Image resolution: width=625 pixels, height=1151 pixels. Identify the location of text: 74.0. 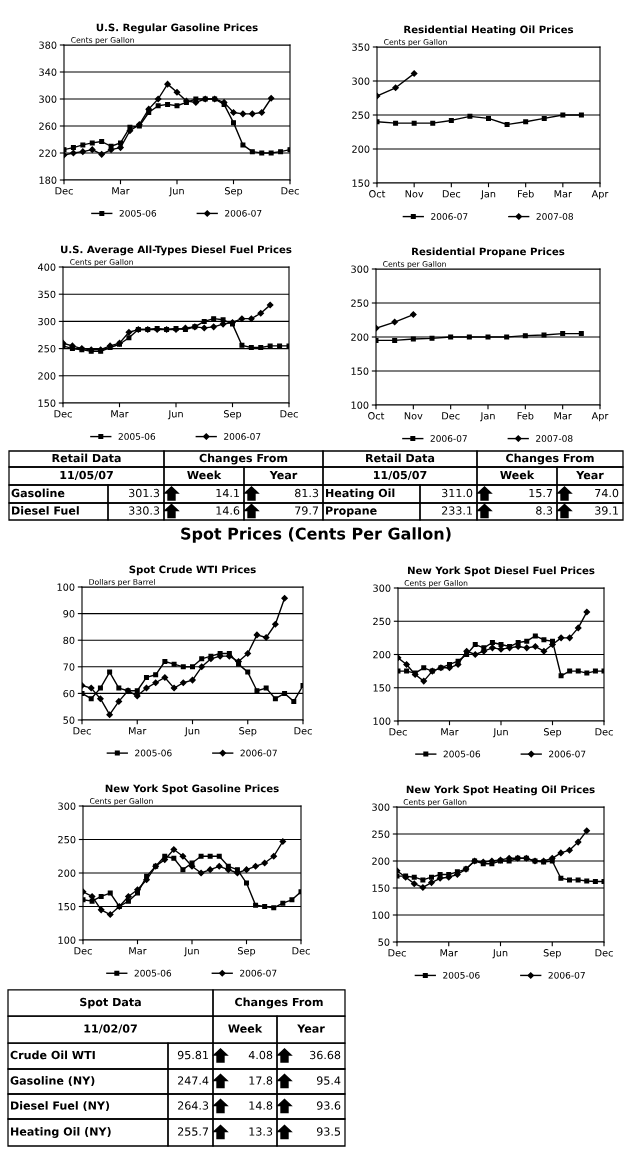
(607, 493).